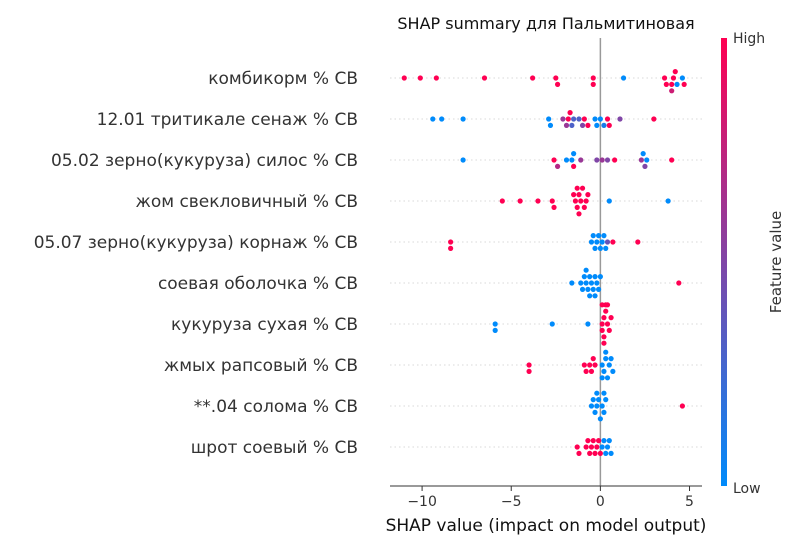 This screenshot has width=800, height=550. What do you see at coordinates (204, 161) in the screenshot?
I see `feature-label: 05.02 зерно(кукуруза) силос % СВ` at bounding box center [204, 161].